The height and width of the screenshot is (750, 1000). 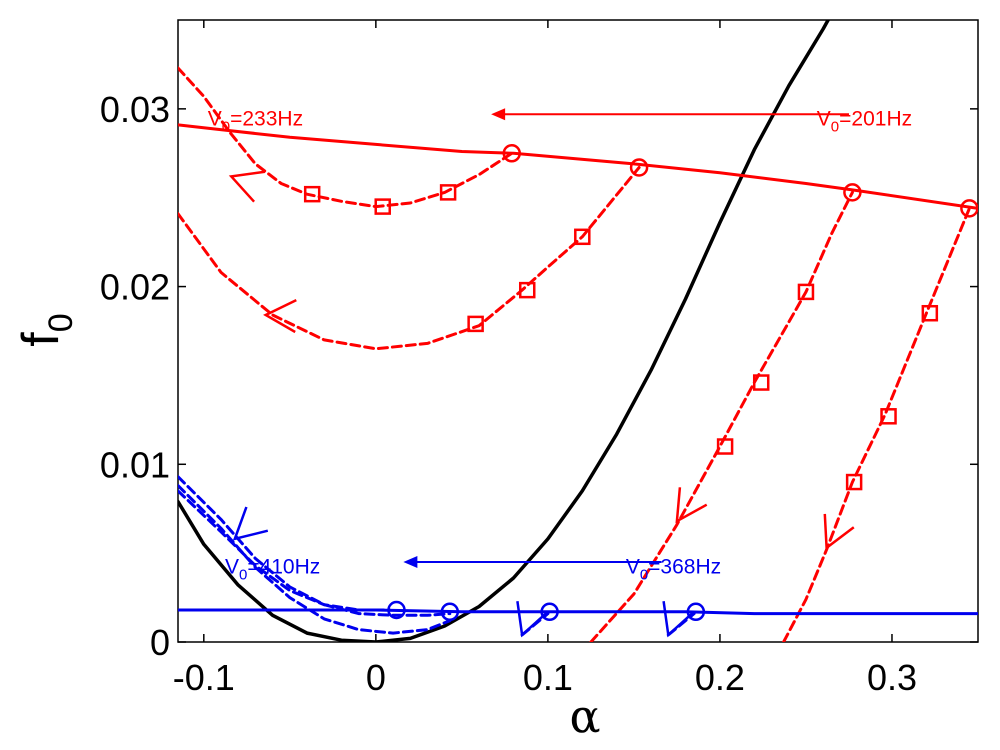 I want to click on annotation-label-rest: =201Hz, so click(x=875, y=119).